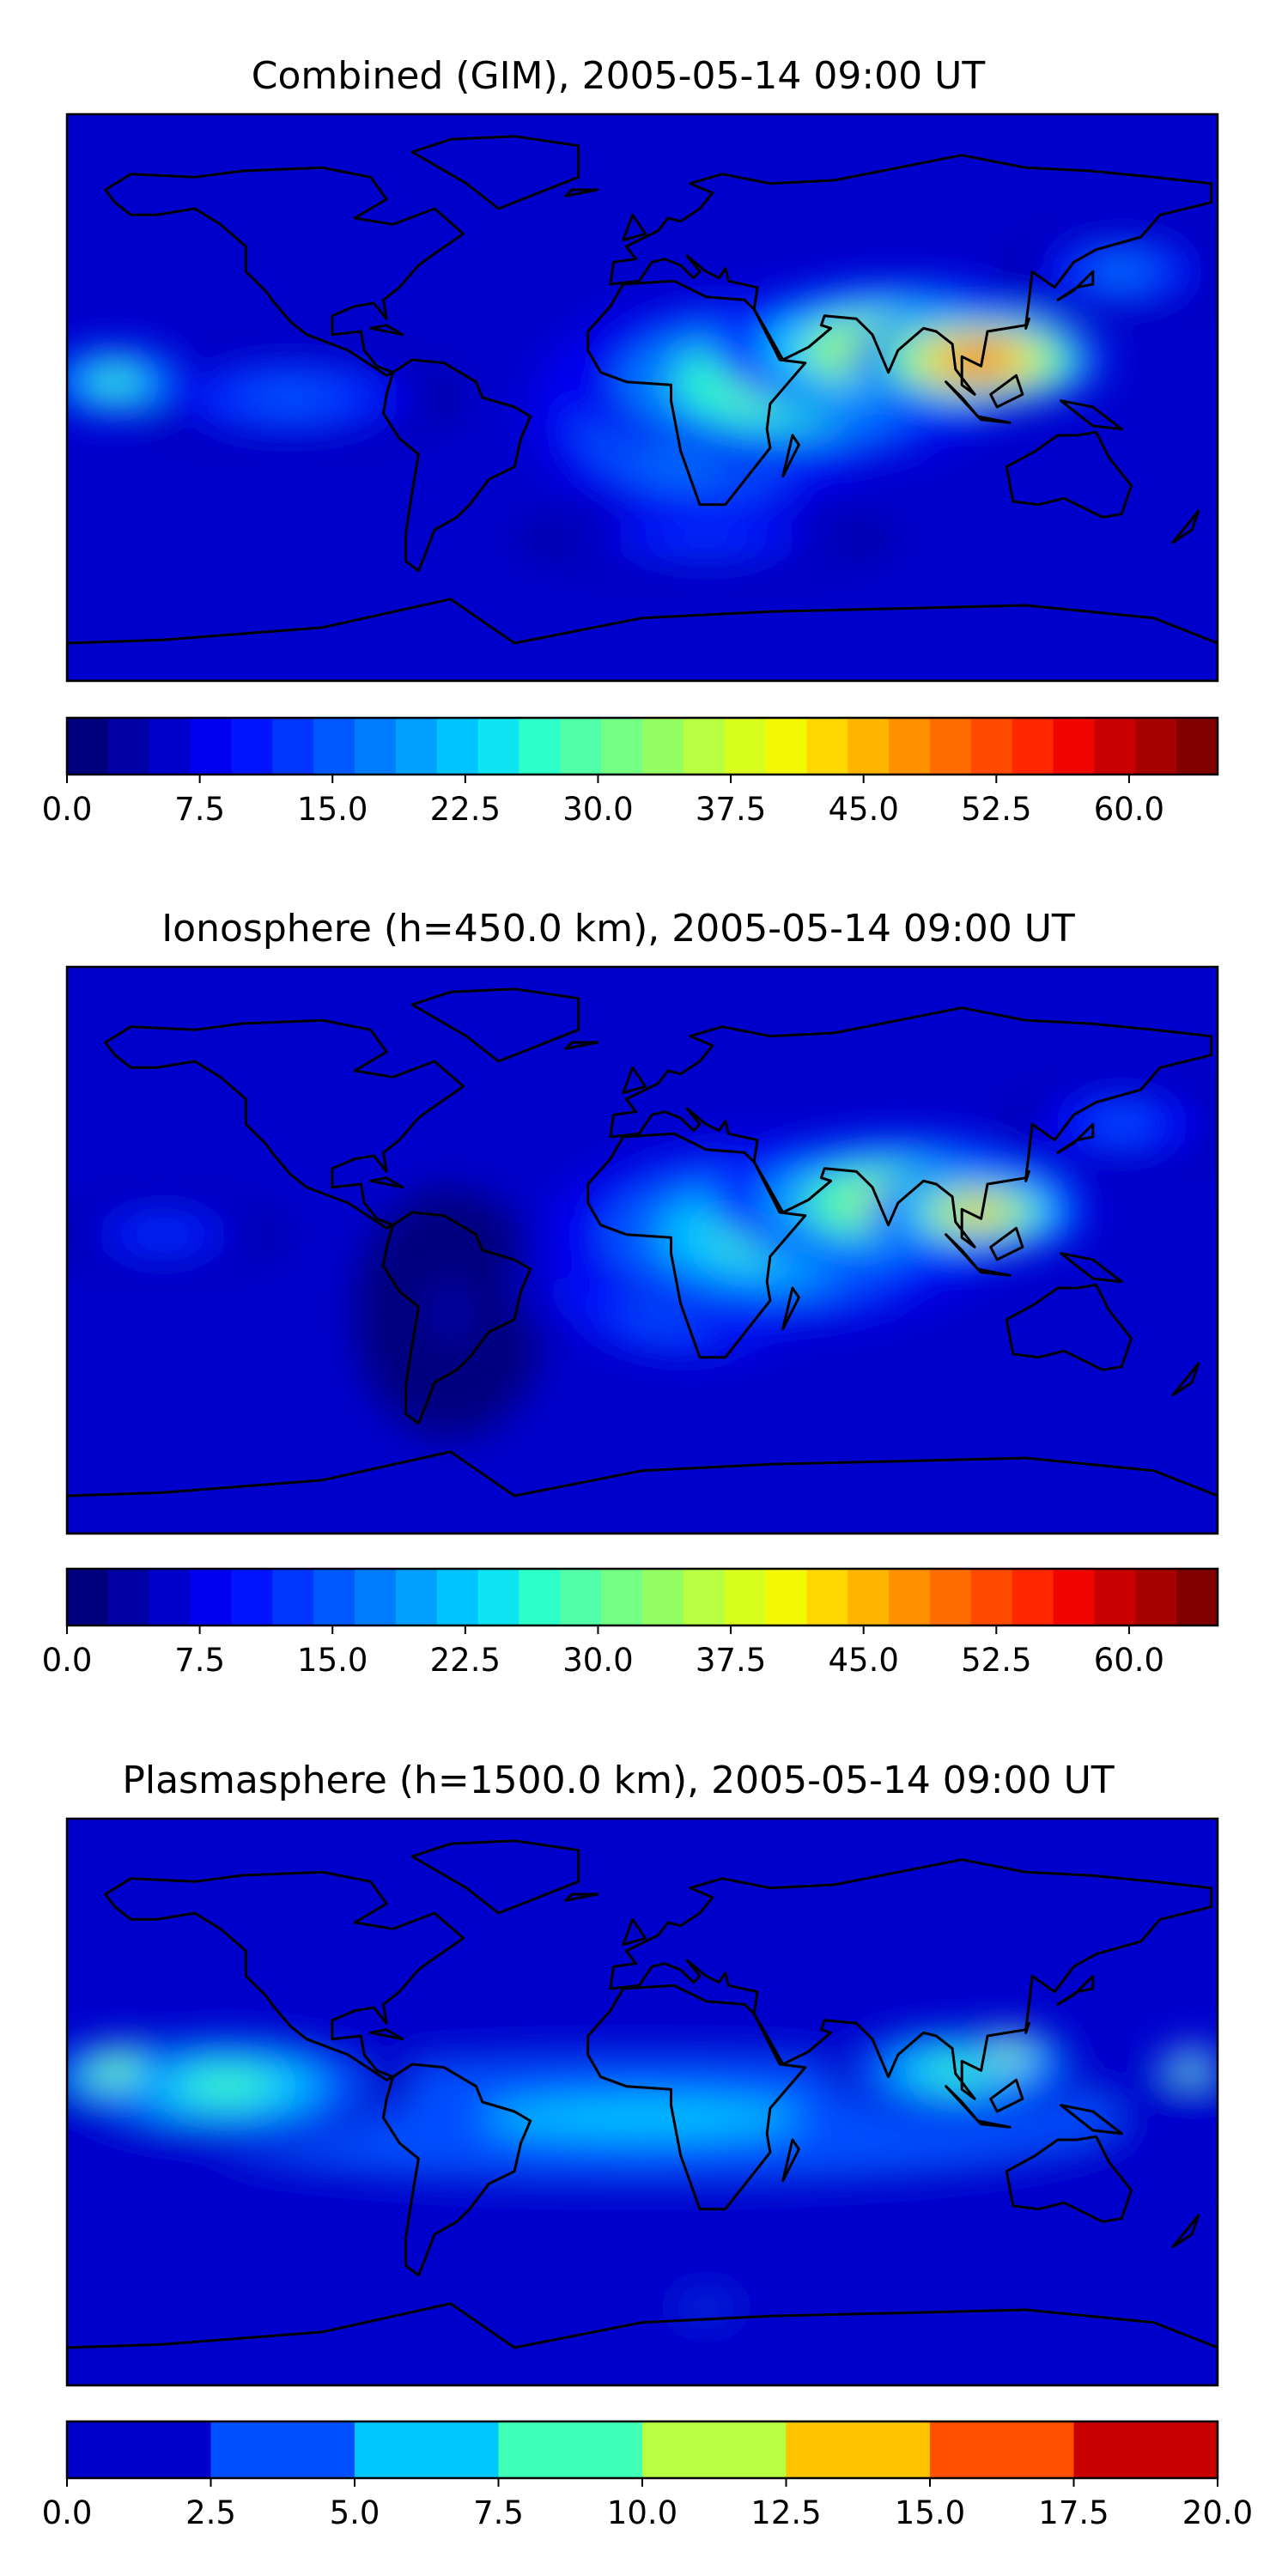  What do you see at coordinates (597, 1660) in the screenshot?
I see `colorbar-tick-label: 30.0` at bounding box center [597, 1660].